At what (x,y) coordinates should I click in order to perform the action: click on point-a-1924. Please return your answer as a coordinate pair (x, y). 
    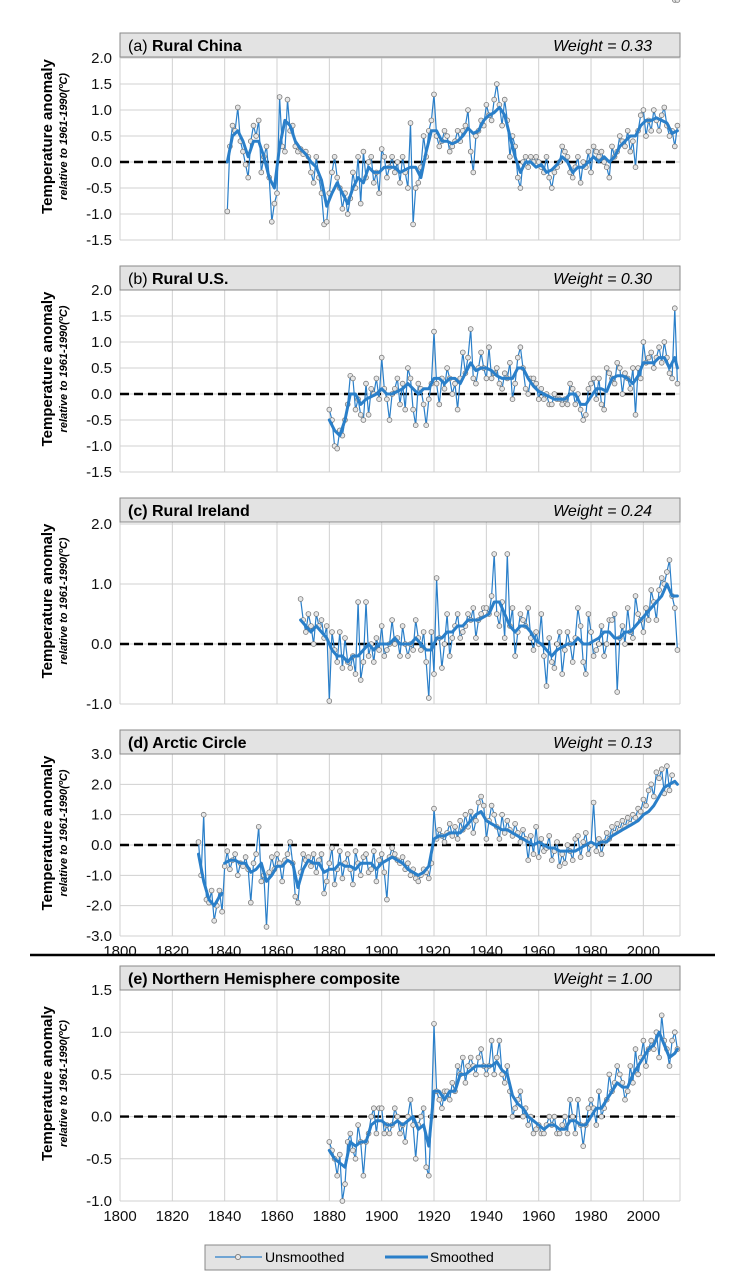
    Looking at the image, I should click on (444, 131).